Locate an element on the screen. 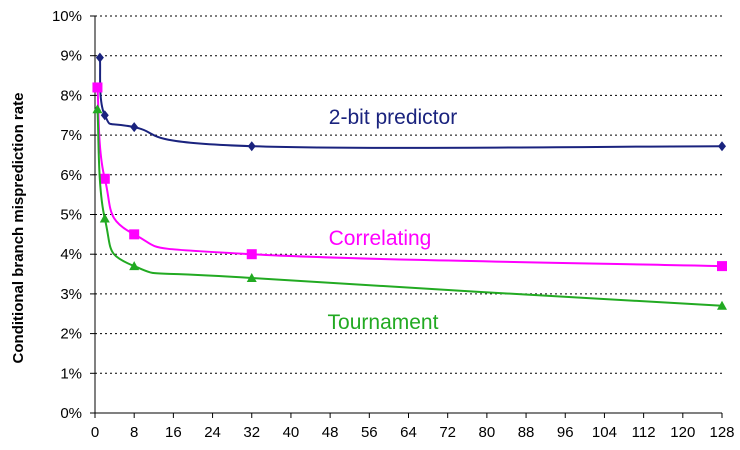 The width and height of the screenshot is (740, 450). x-tick-label: 72 is located at coordinates (447, 432).